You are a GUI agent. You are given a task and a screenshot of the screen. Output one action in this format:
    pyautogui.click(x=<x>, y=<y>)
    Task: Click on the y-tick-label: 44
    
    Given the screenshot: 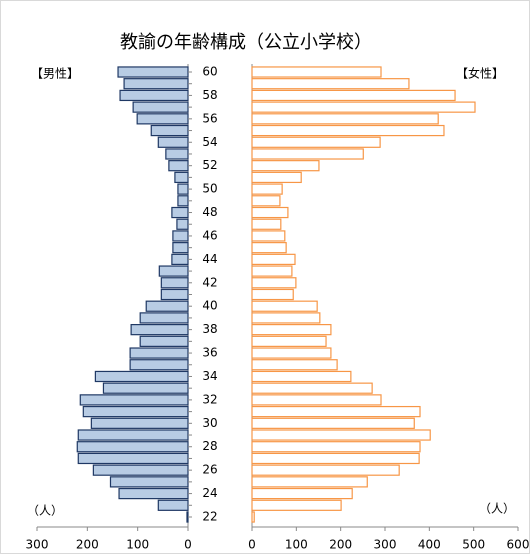 What is the action you would take?
    pyautogui.click(x=209, y=259)
    